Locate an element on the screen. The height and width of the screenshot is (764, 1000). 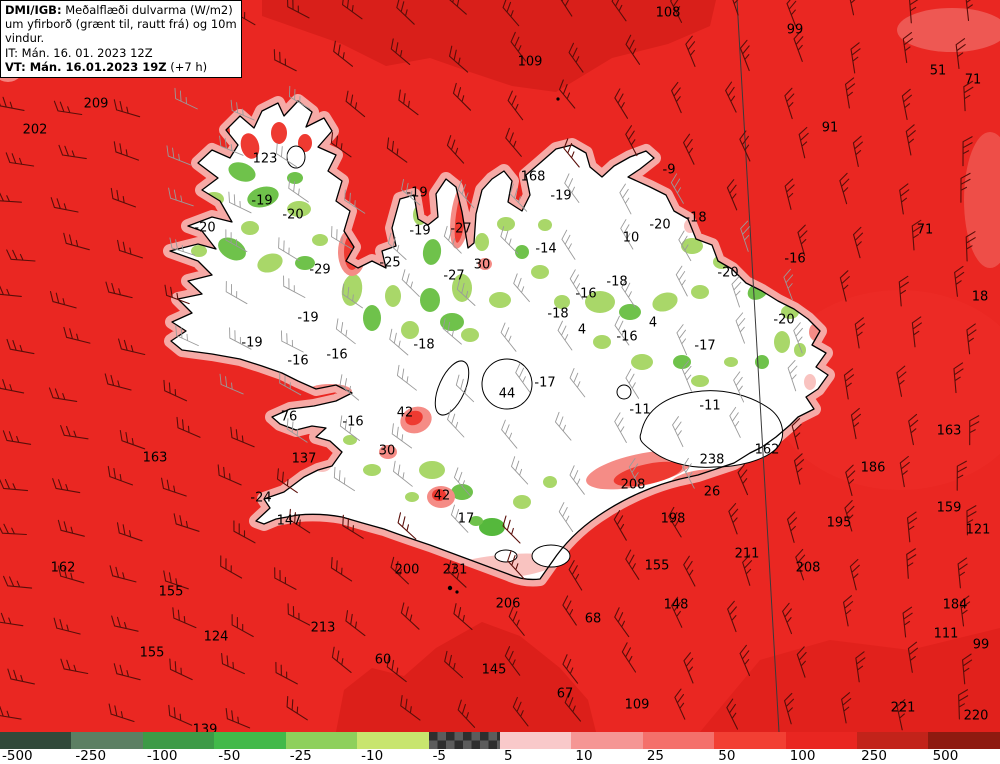
colorbar-tick-label: 500 is located at coordinates (945, 756).